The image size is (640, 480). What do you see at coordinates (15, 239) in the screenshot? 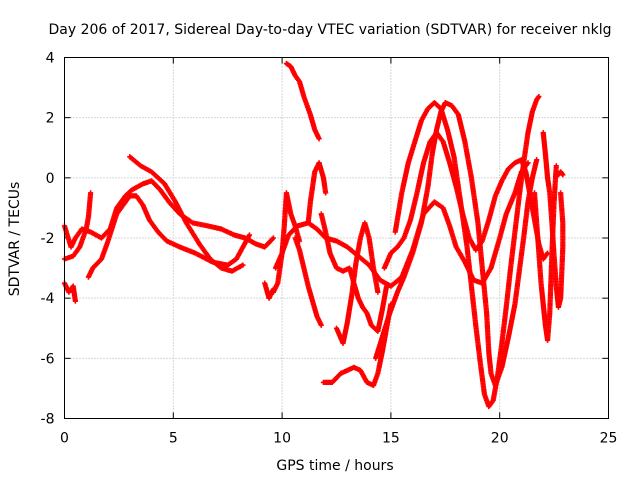
I see `y-axis-label: SDTVAR / TECUs` at bounding box center [15, 239].